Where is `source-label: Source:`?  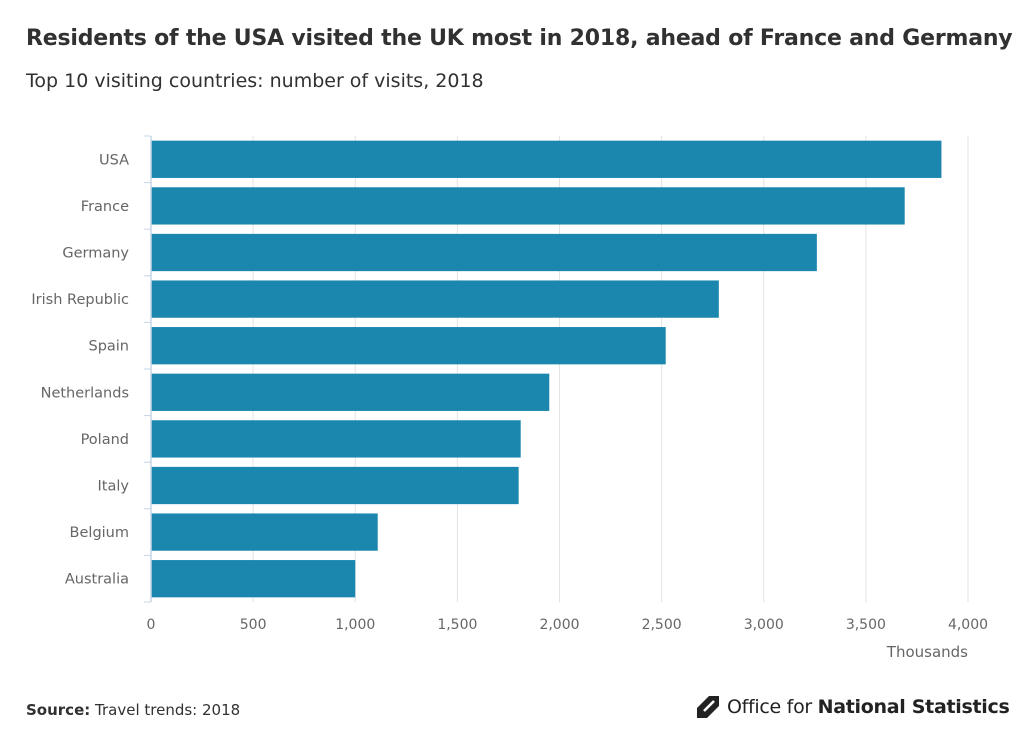
source-label: Source: is located at coordinates (58, 710).